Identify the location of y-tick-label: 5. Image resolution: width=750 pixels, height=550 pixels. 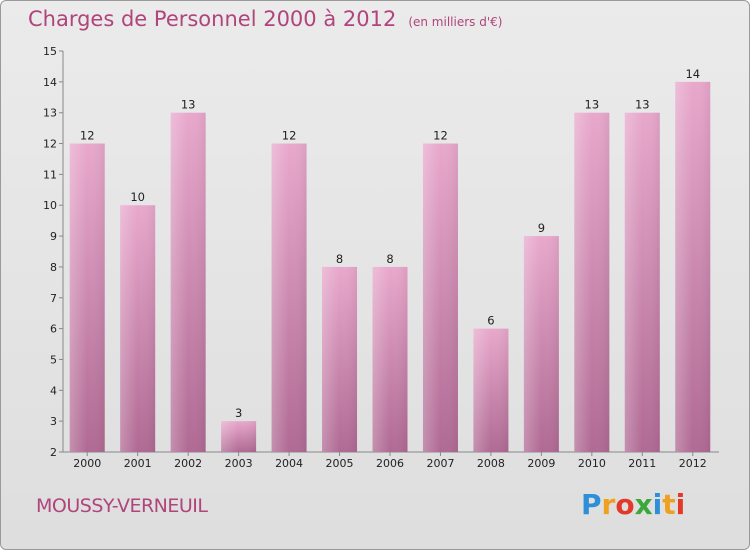
(53, 359).